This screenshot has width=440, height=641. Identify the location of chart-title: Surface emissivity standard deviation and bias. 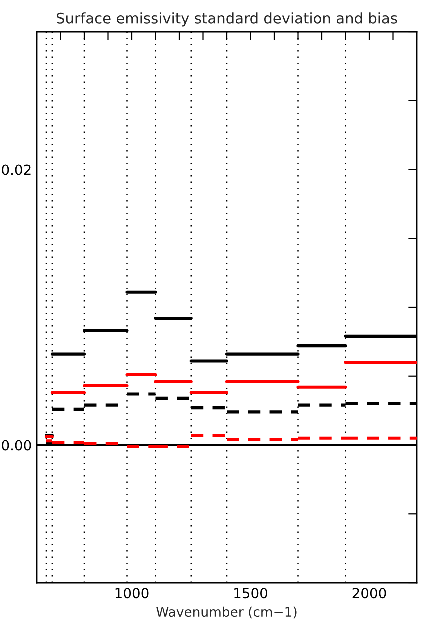
(227, 19).